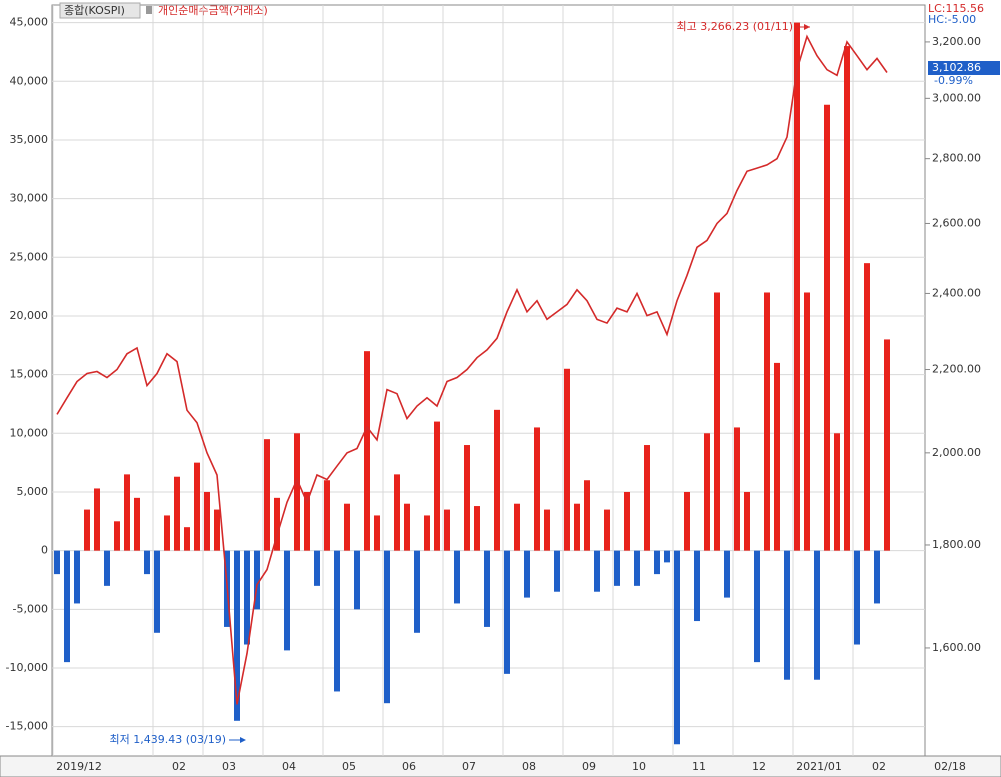 The width and height of the screenshot is (1001, 777). I want to click on low-arrowhead, so click(243, 740).